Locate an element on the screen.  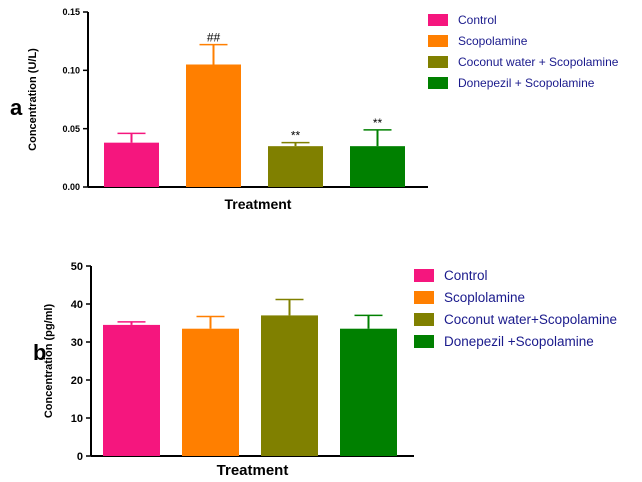
legend-label: Coconut water+Scopolamine is located at coordinates (530, 319).